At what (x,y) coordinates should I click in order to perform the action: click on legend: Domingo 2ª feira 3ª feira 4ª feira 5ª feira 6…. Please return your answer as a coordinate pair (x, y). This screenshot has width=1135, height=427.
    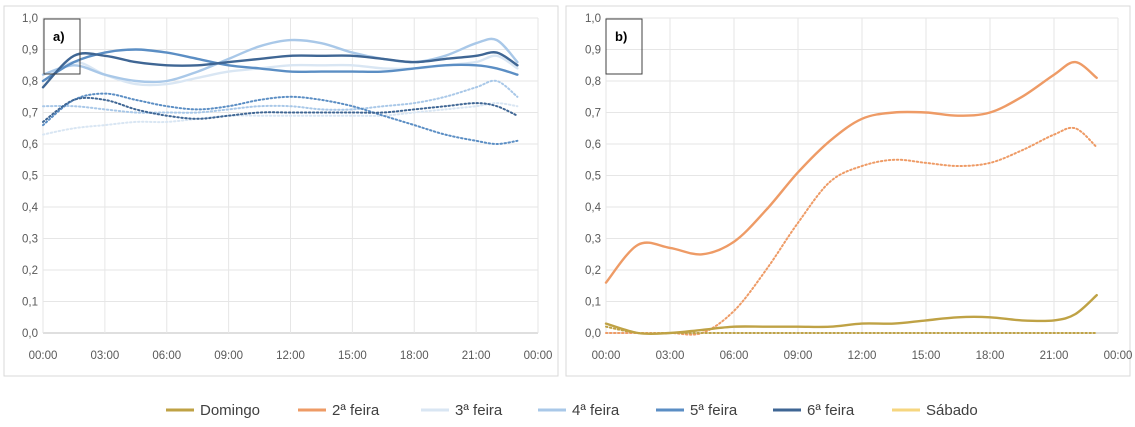
    Looking at the image, I should click on (572, 410).